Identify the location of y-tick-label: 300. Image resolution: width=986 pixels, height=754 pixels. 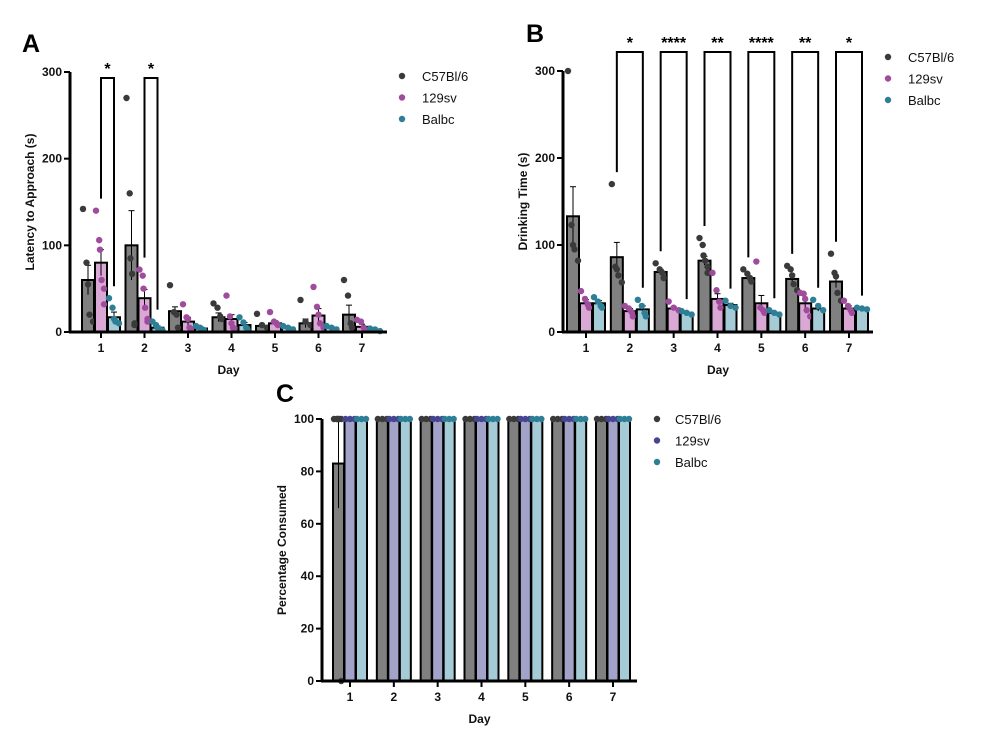
(52, 72).